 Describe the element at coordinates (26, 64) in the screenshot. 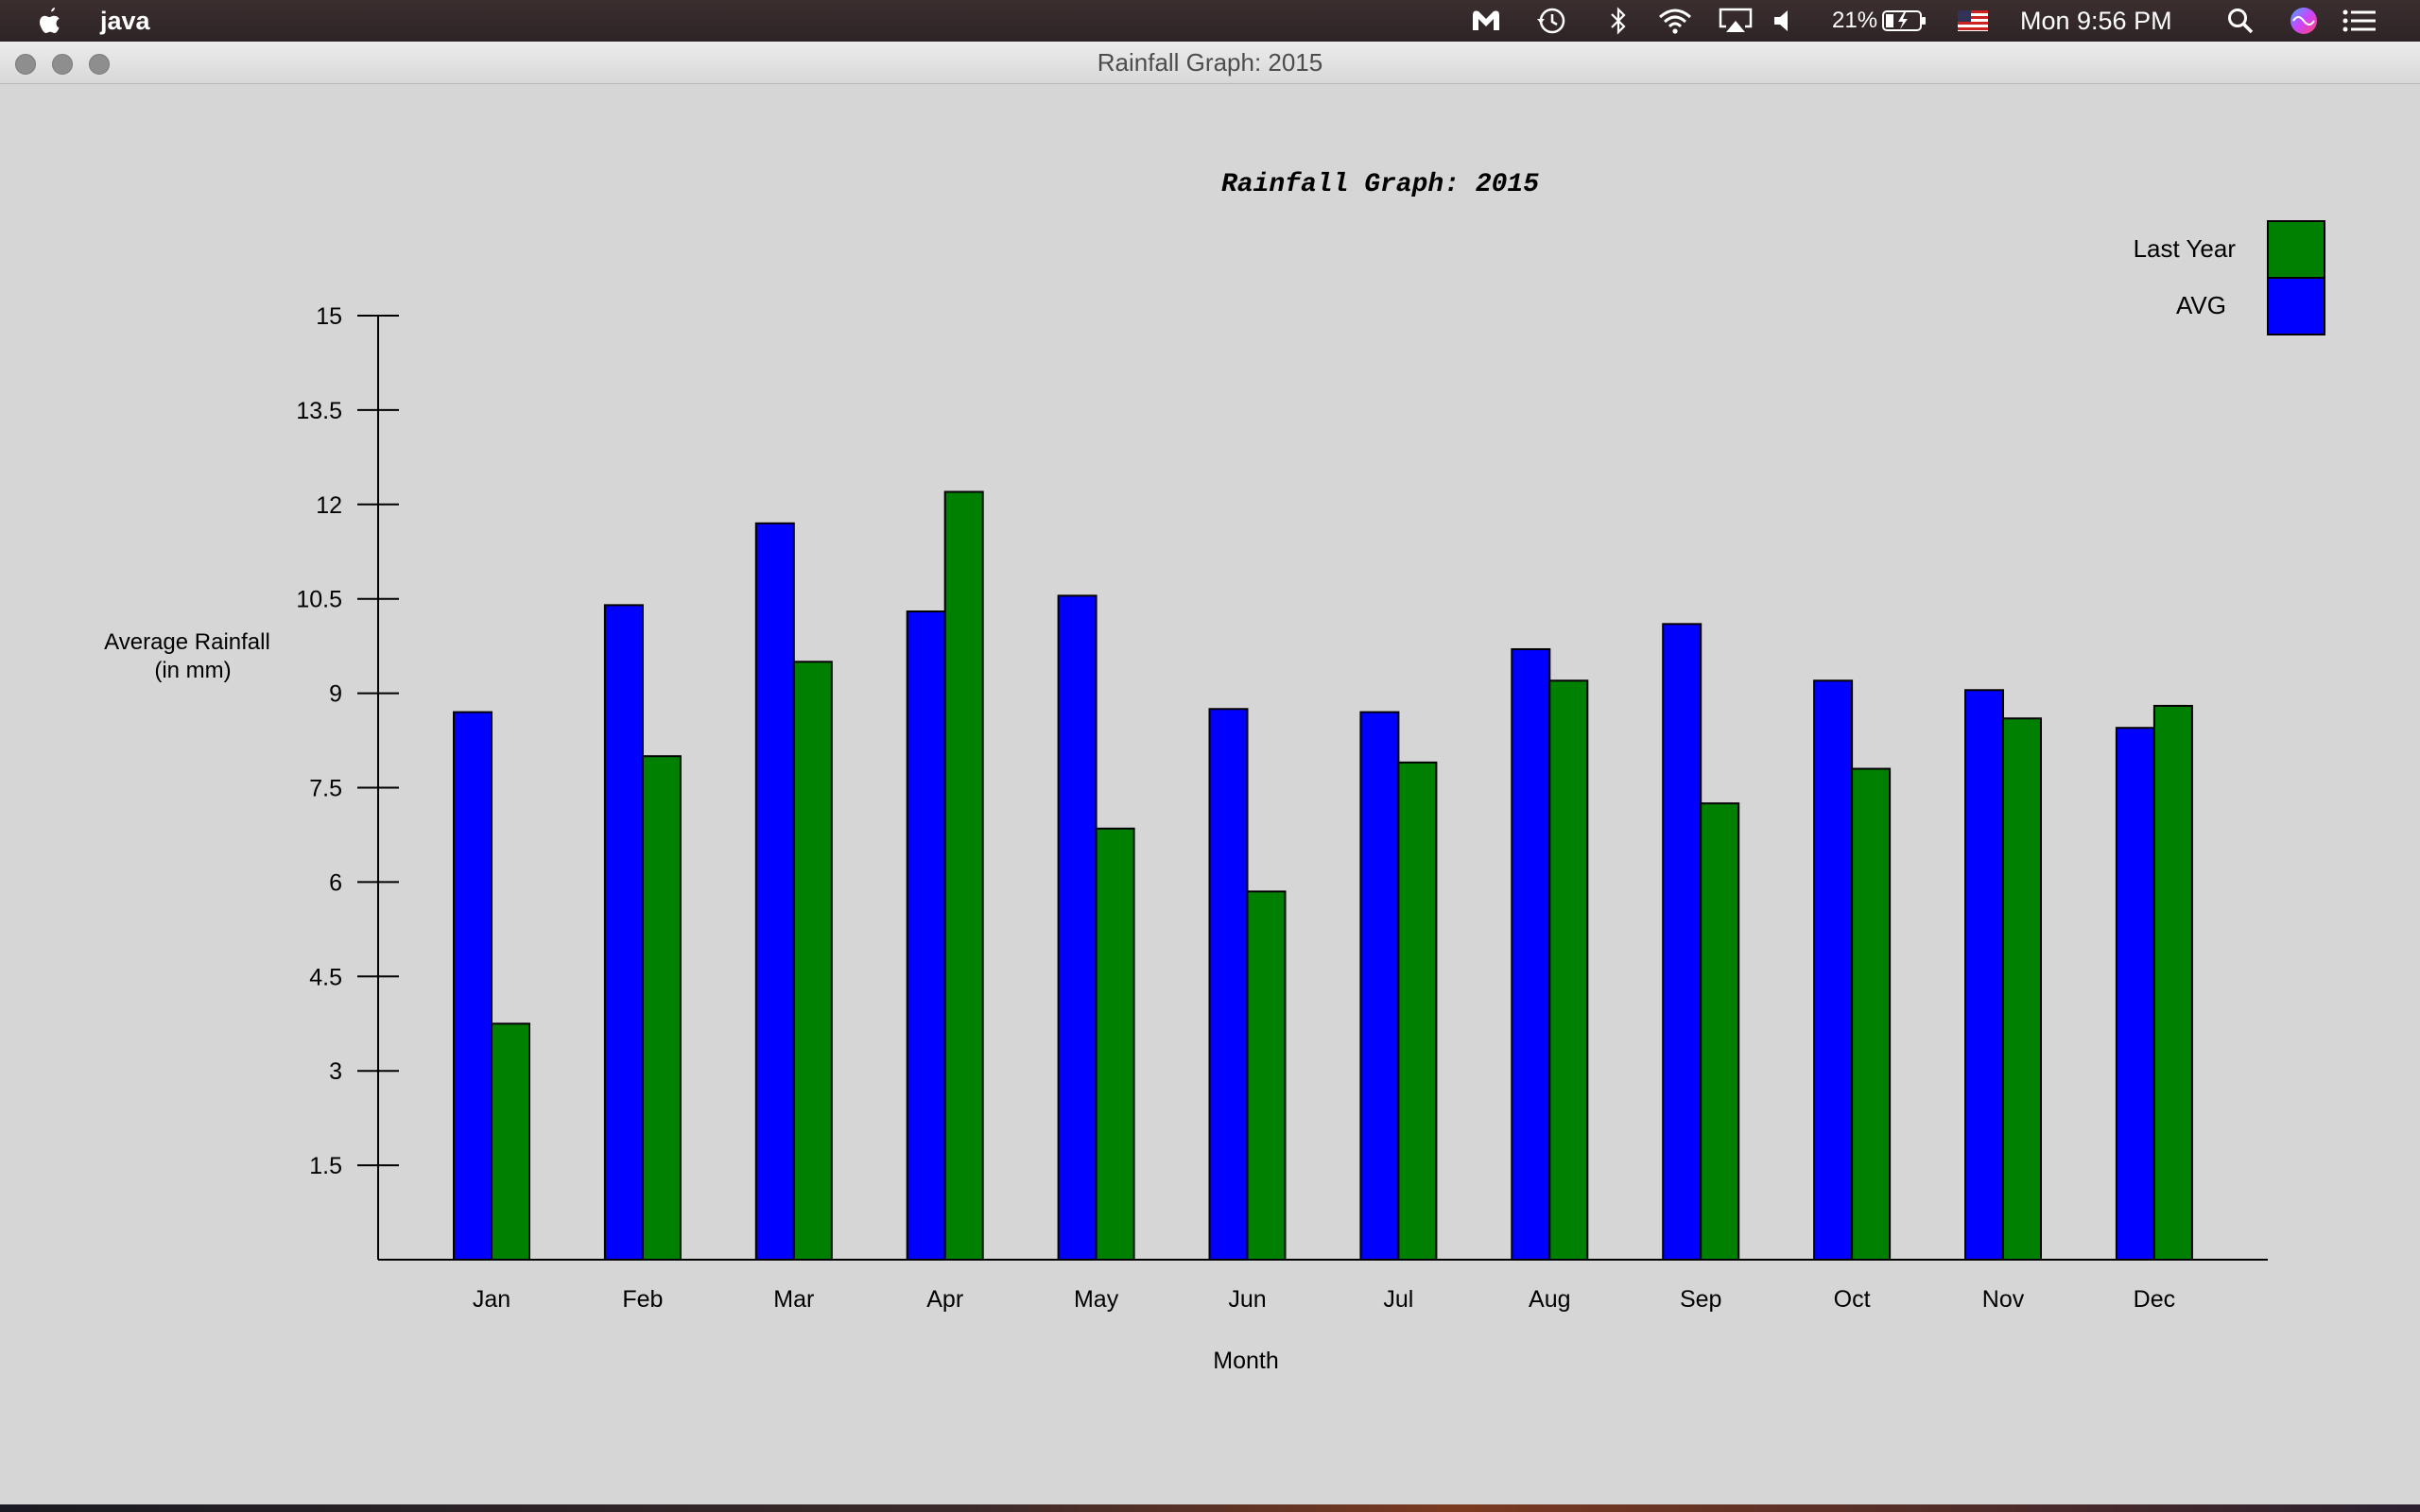

I see `close-button` at that location.